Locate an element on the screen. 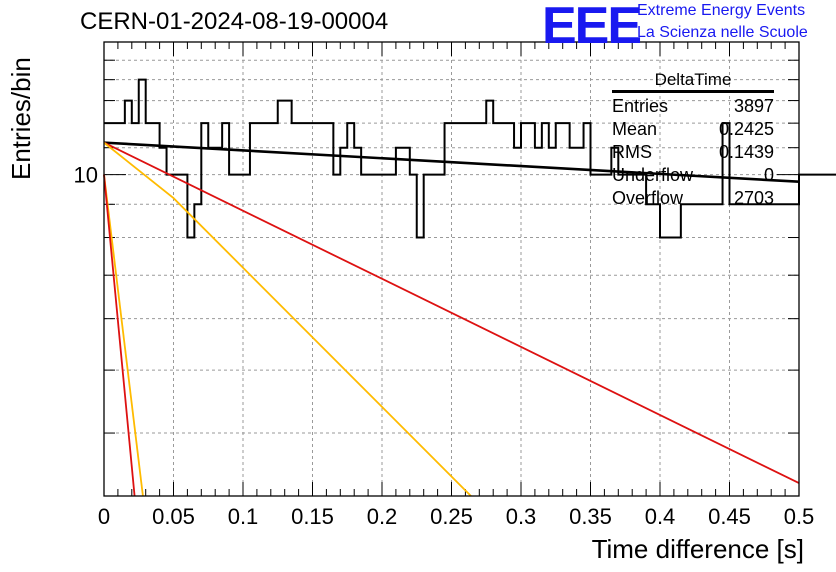 The height and width of the screenshot is (572, 836). x-tick-label: 0.2 is located at coordinates (382, 516).